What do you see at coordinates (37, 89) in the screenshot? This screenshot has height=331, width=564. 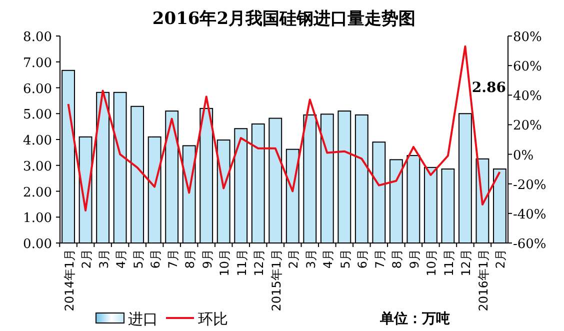 I see `y-tick-label: 6.00` at bounding box center [37, 89].